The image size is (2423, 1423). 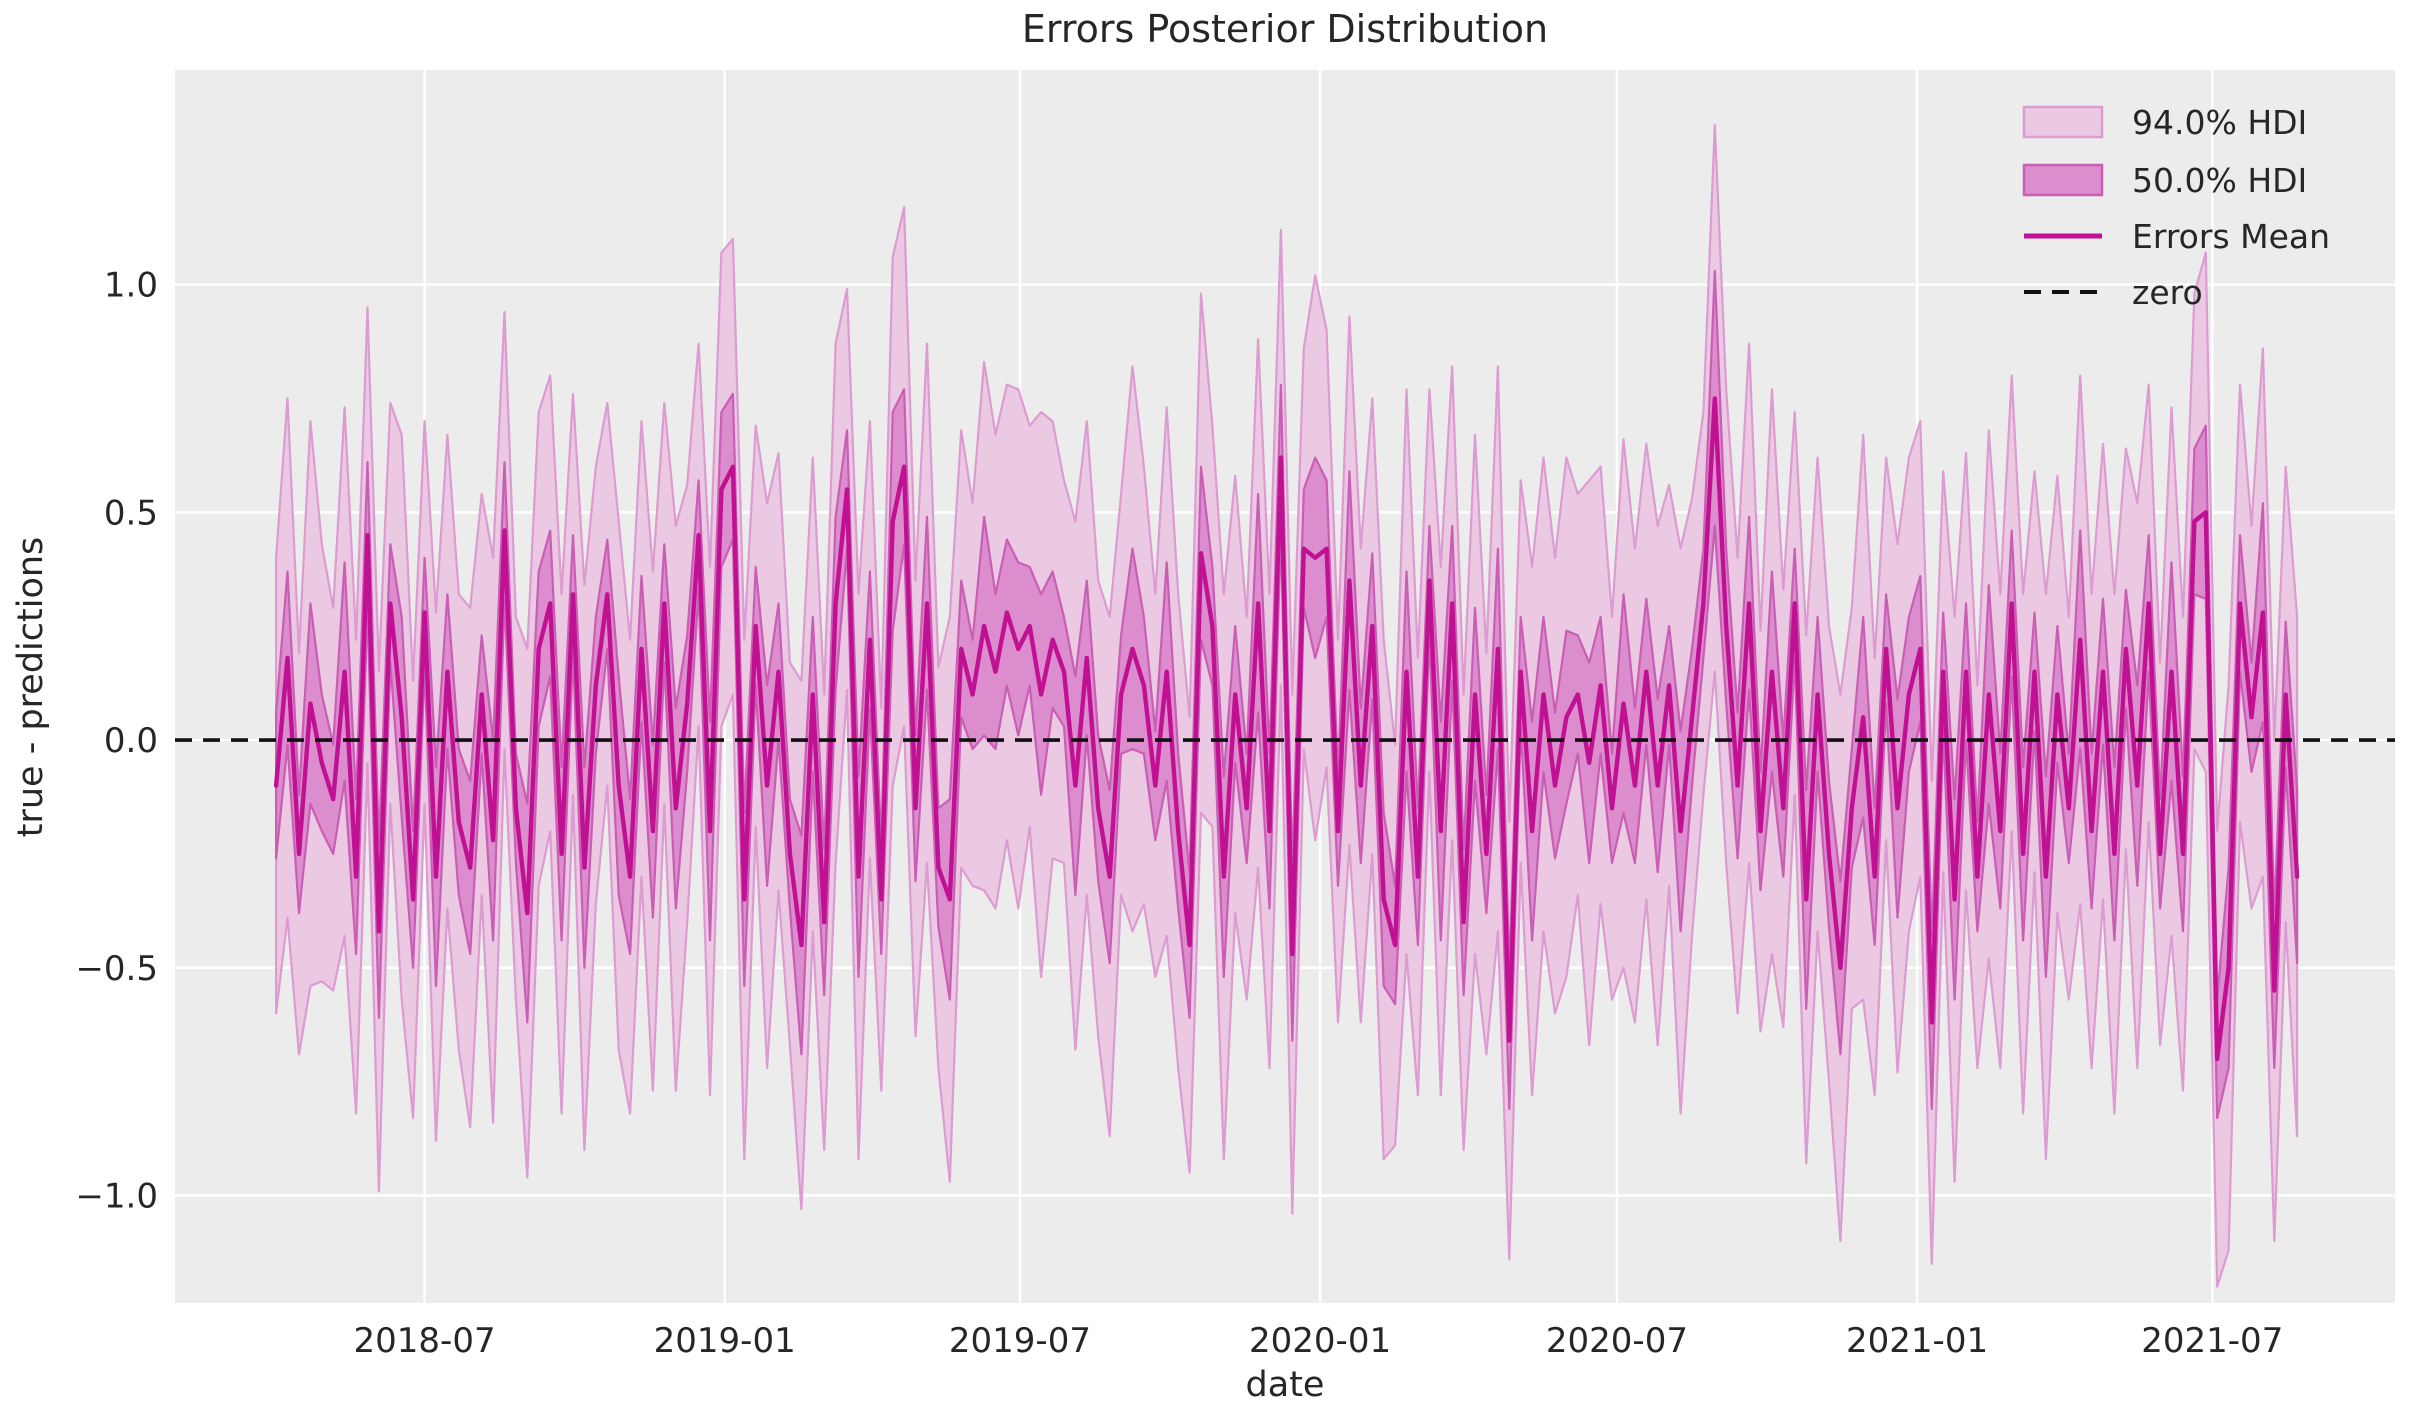 I want to click on x-tick-label: 2021-01, so click(x=1917, y=1341).